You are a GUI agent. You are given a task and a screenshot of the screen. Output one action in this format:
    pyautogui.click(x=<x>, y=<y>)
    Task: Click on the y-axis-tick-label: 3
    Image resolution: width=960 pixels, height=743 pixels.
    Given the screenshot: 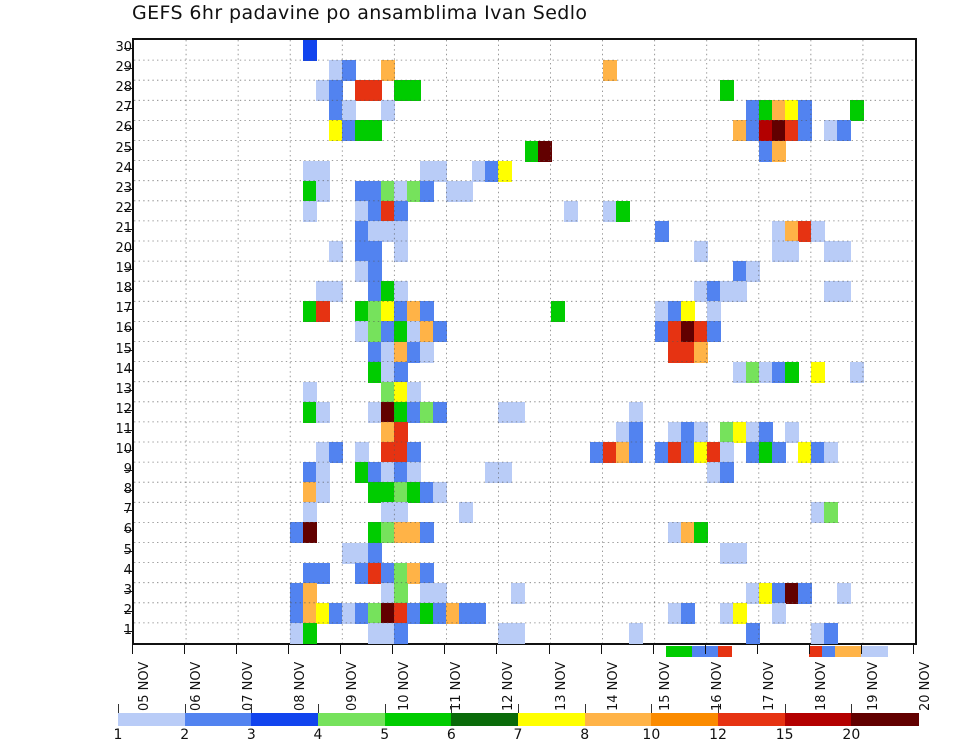 What is the action you would take?
    pyautogui.click(x=117, y=590)
    